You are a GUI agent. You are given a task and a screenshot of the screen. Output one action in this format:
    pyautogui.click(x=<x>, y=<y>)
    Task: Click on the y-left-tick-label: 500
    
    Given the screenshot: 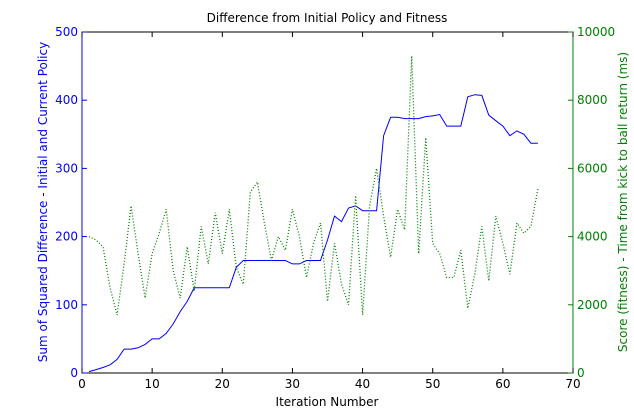 What is the action you would take?
    pyautogui.click(x=66, y=32)
    